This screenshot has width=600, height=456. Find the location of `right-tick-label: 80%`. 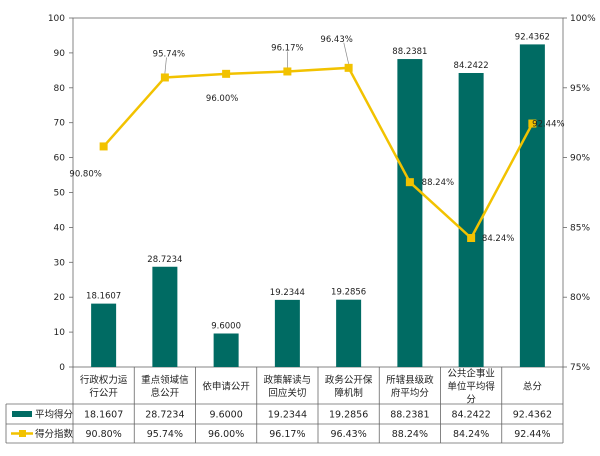

right-tick-label: 80% is located at coordinates (580, 298).